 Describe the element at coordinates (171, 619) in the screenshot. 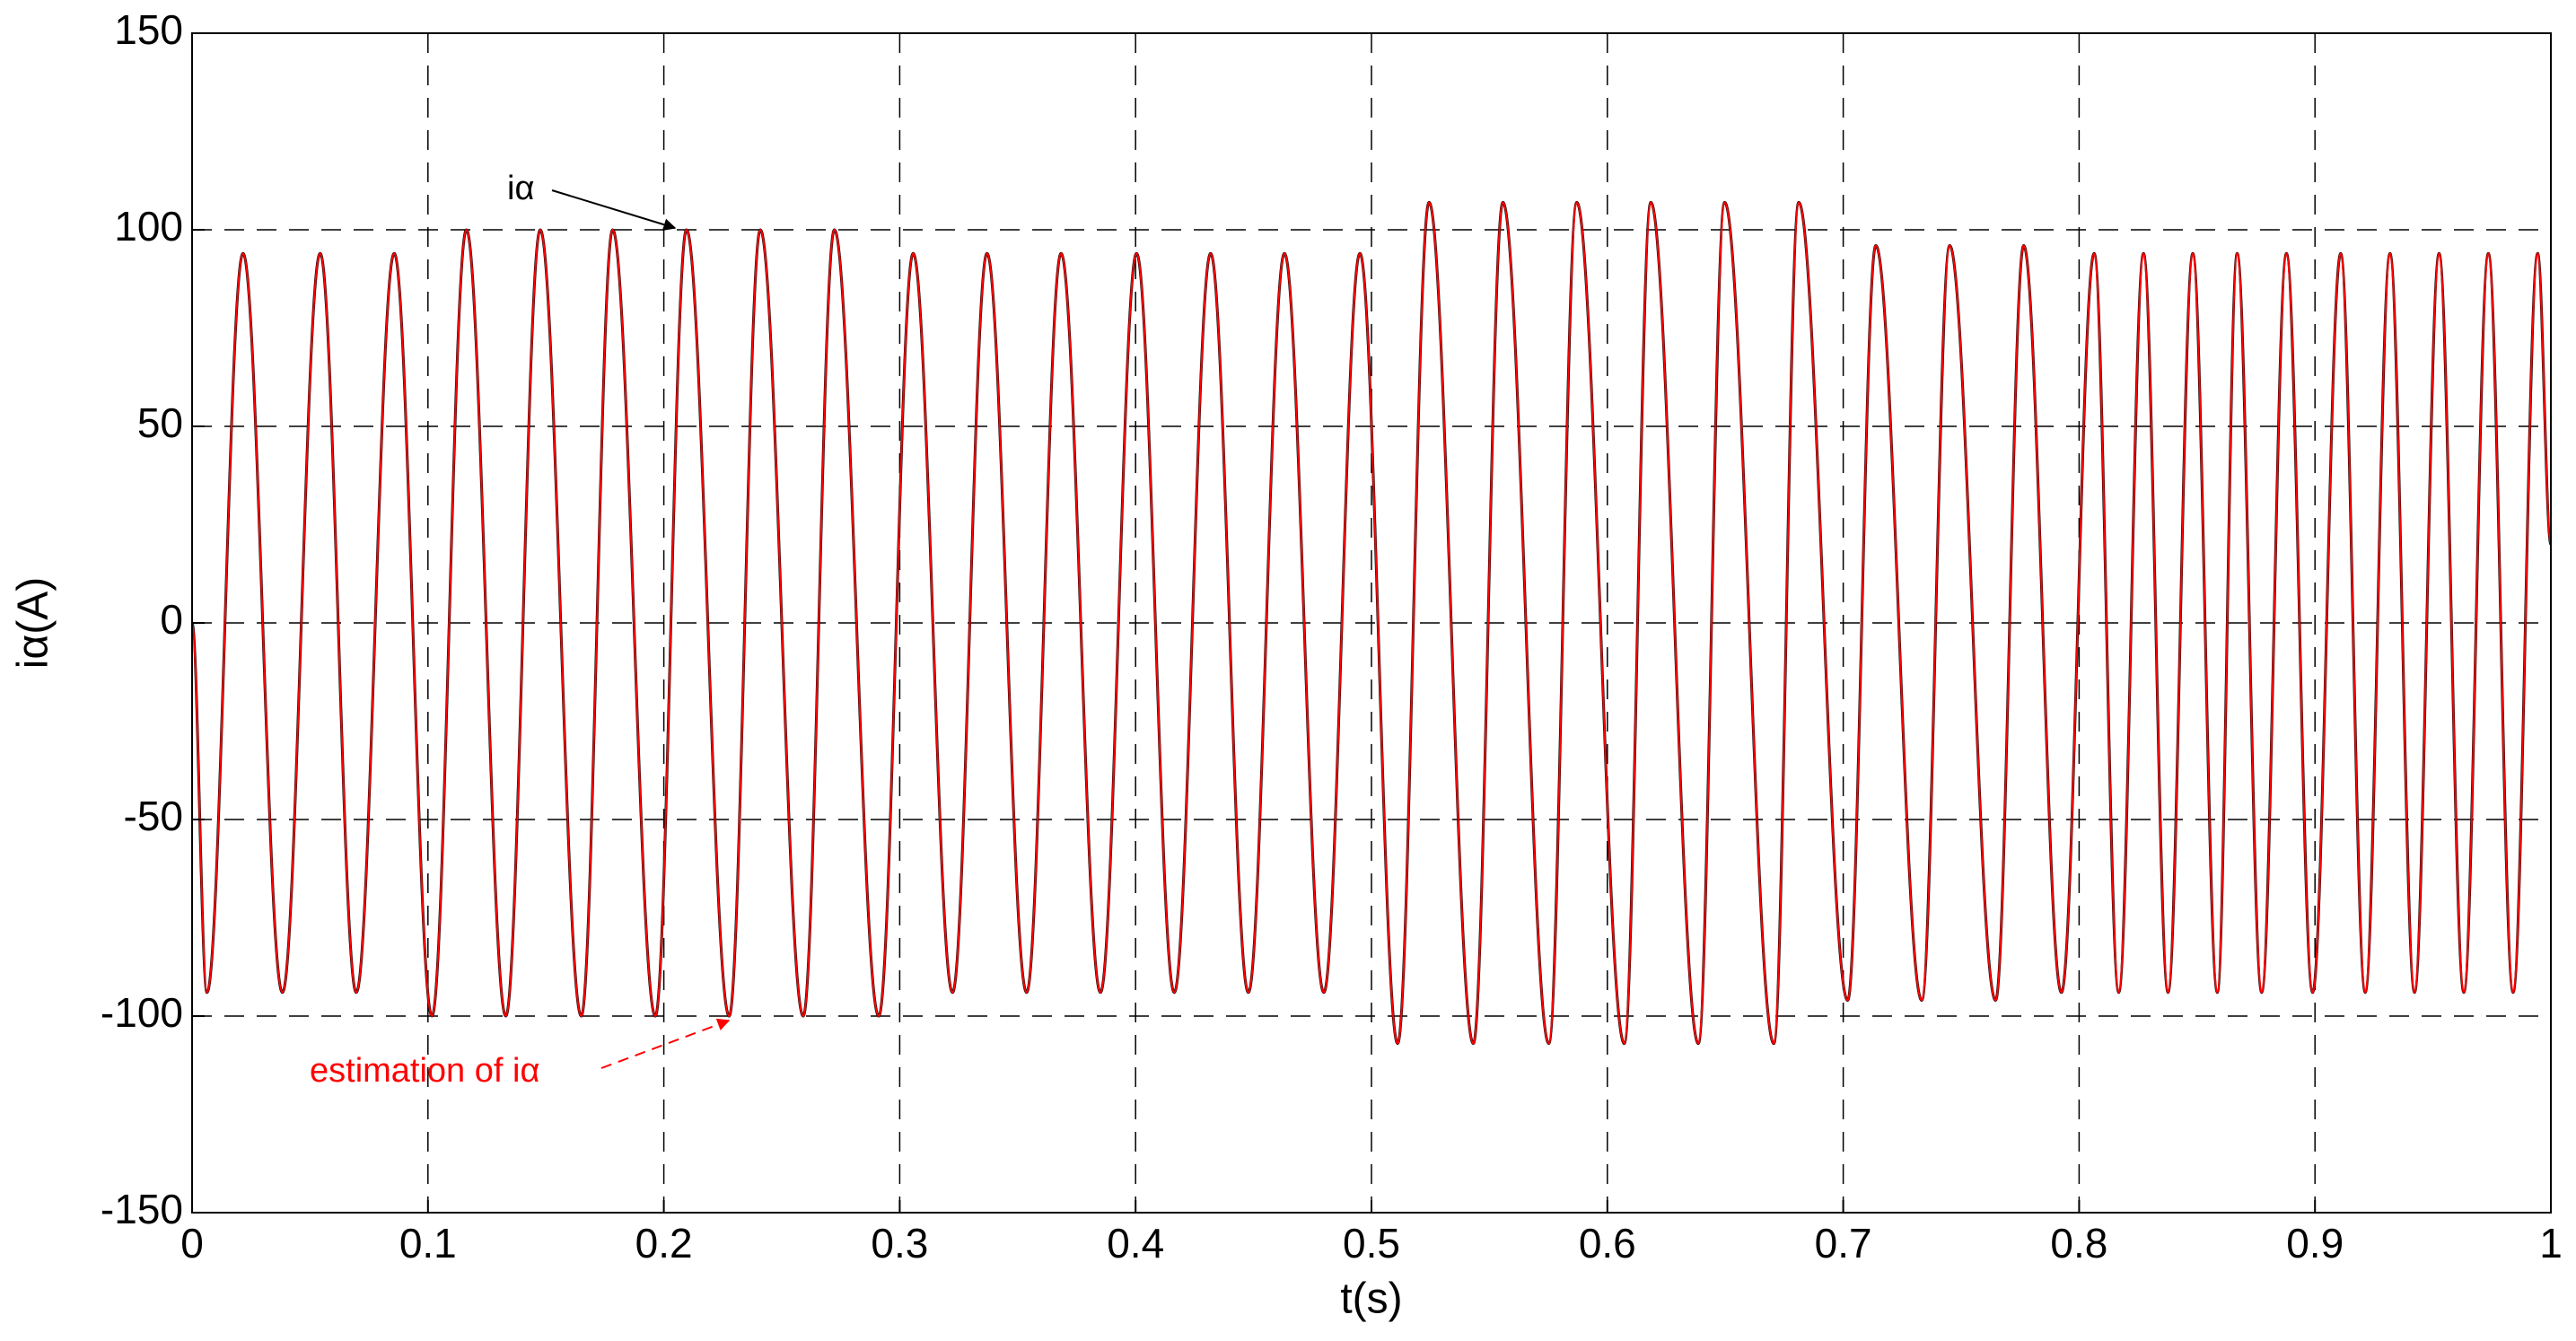

I see `y-tick-label: 0` at that location.